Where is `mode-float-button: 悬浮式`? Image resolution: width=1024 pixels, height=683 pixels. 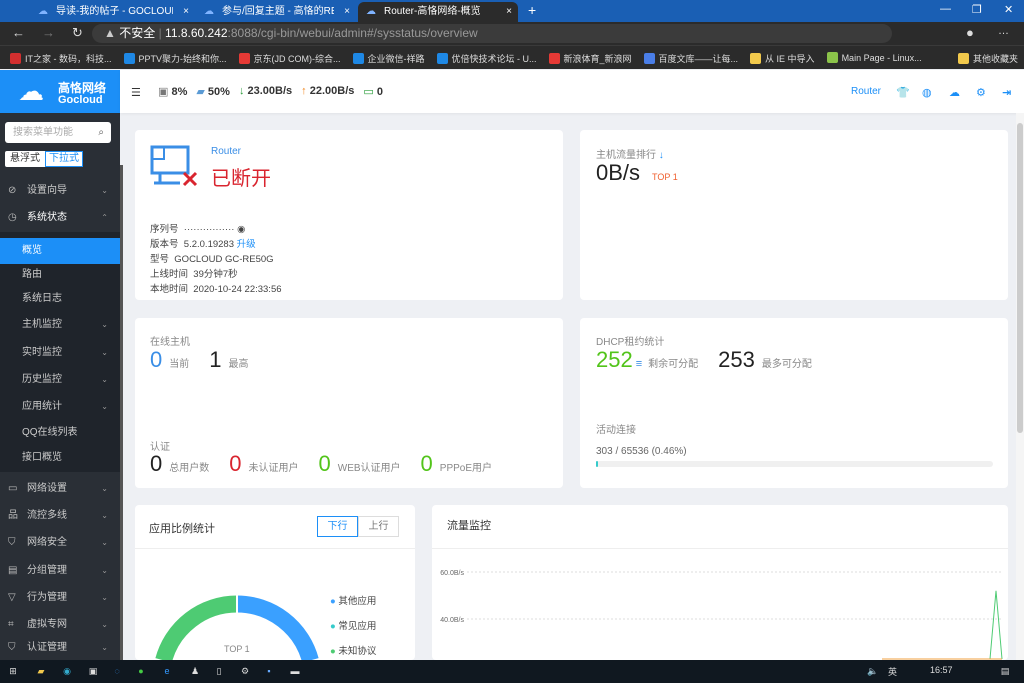
mode-float-button: 悬浮式 is located at coordinates (25, 159).